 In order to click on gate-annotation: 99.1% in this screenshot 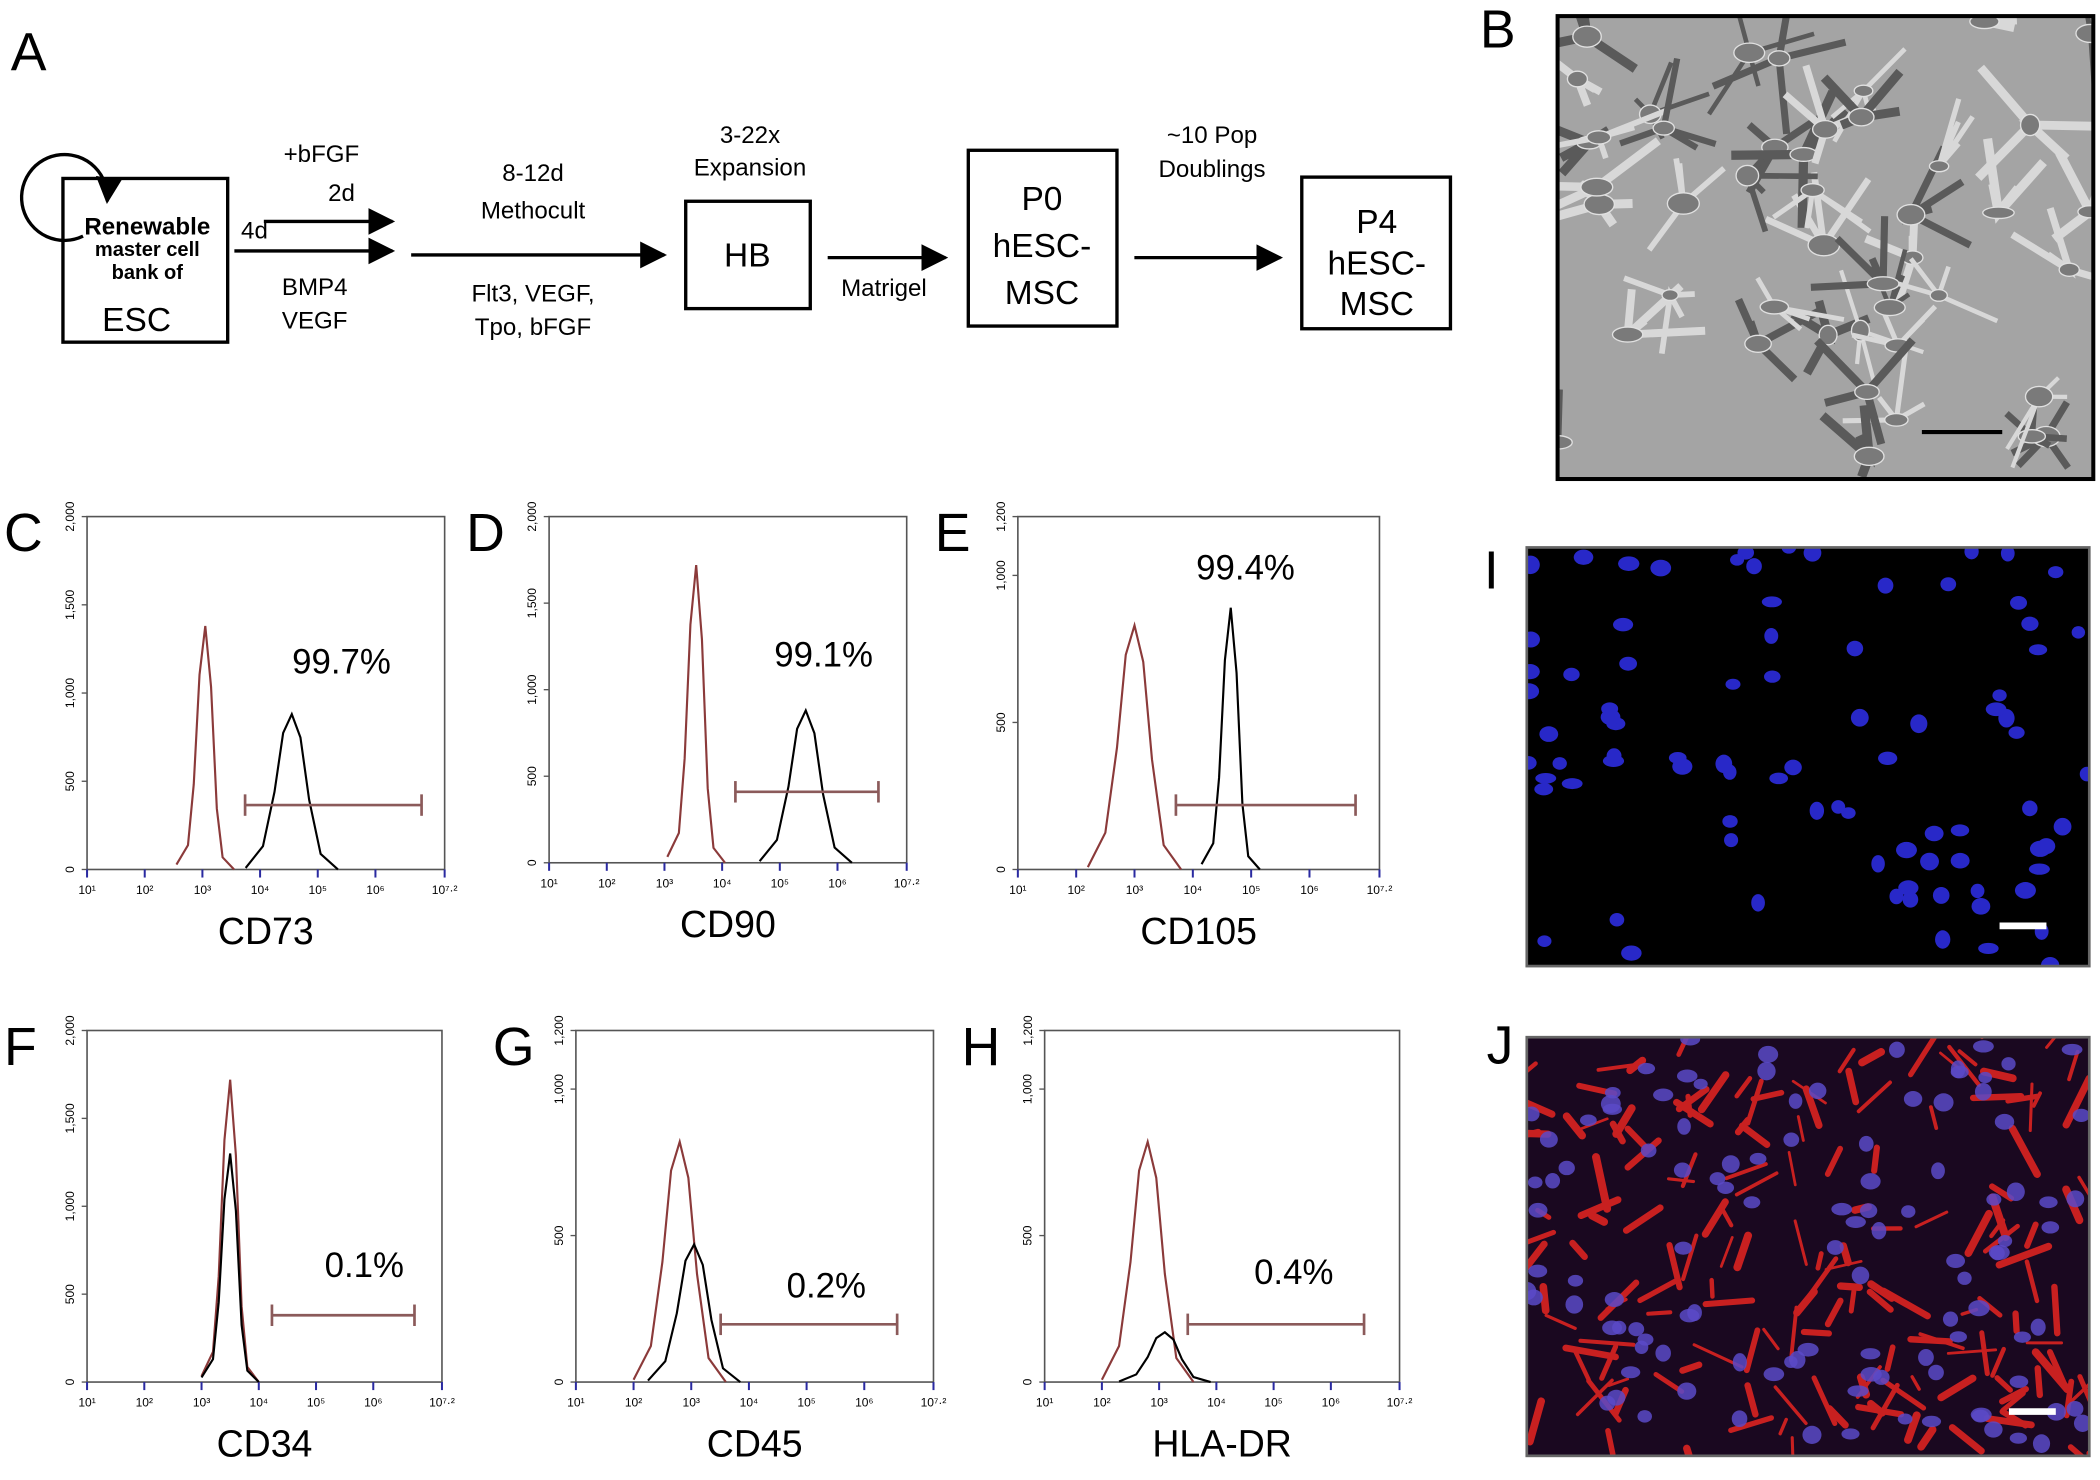, I will do `click(823, 655)`.